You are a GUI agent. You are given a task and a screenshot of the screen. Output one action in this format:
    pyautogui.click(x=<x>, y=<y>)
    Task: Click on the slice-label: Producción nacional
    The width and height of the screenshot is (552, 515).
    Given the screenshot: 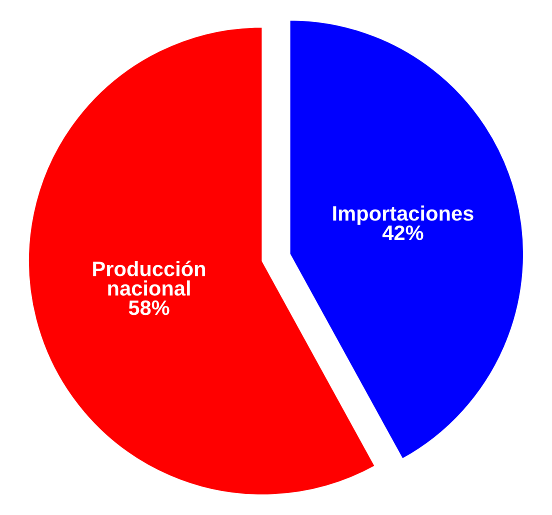 What is the action you would take?
    pyautogui.click(x=149, y=278)
    